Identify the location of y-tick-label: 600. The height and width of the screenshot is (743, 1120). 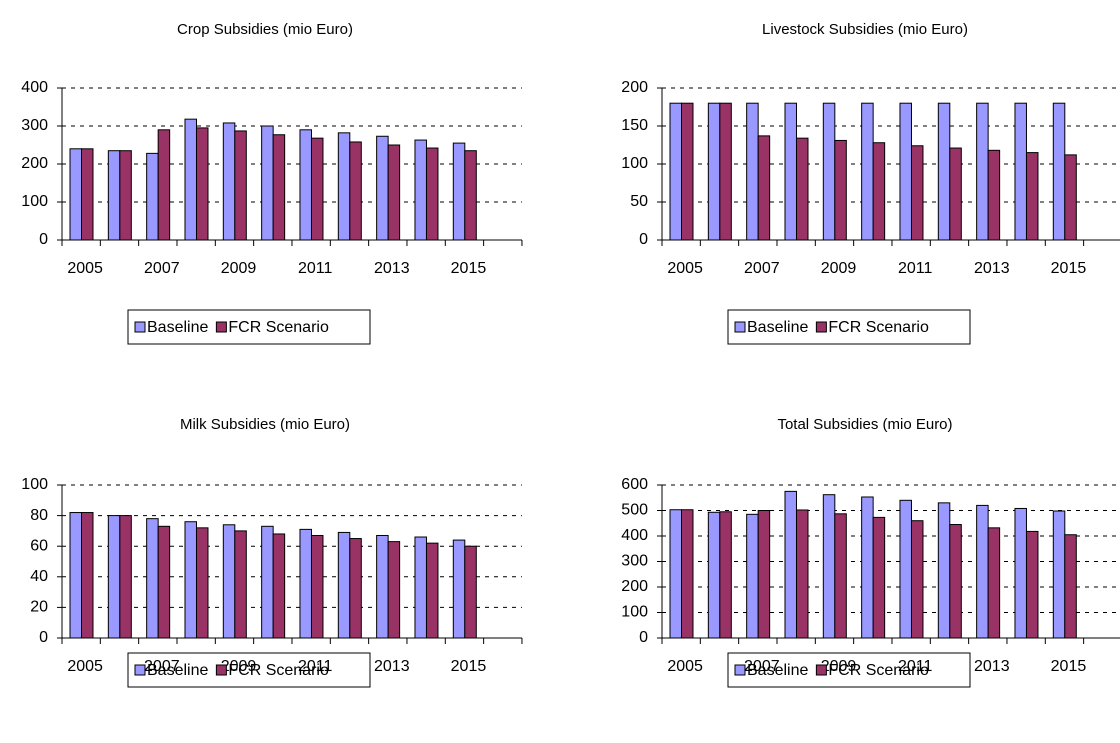
(634, 484).